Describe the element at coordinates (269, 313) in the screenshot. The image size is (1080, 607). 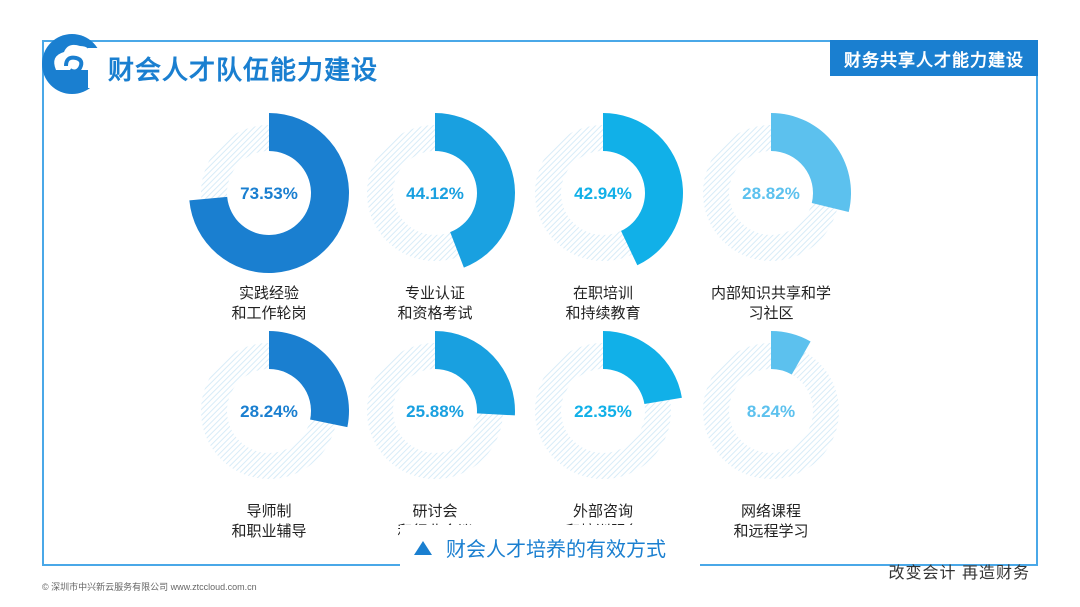
I see `label-line-2: 和工作轮岗` at that location.